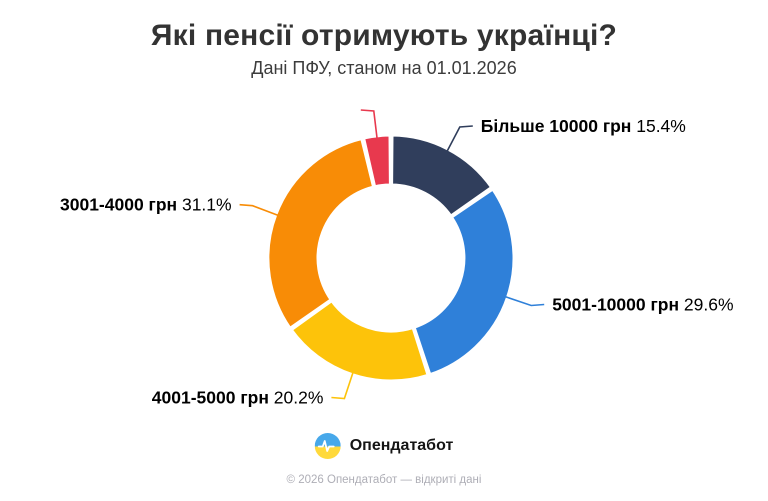 The width and height of the screenshot is (768, 501). I want to click on page-subtitle: Дані ПФУ, станом на 01.01.2026, so click(384, 68).